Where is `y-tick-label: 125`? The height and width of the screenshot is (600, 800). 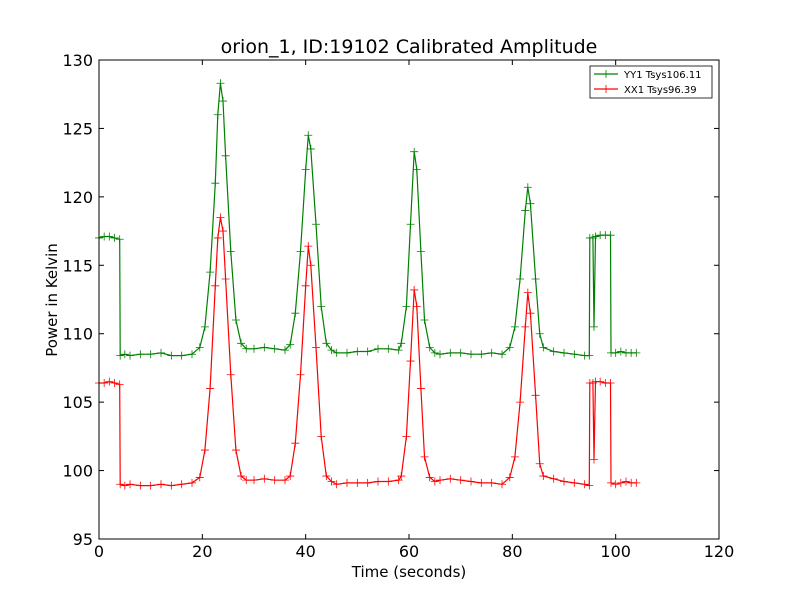 y-tick-label: 125 is located at coordinates (77, 128).